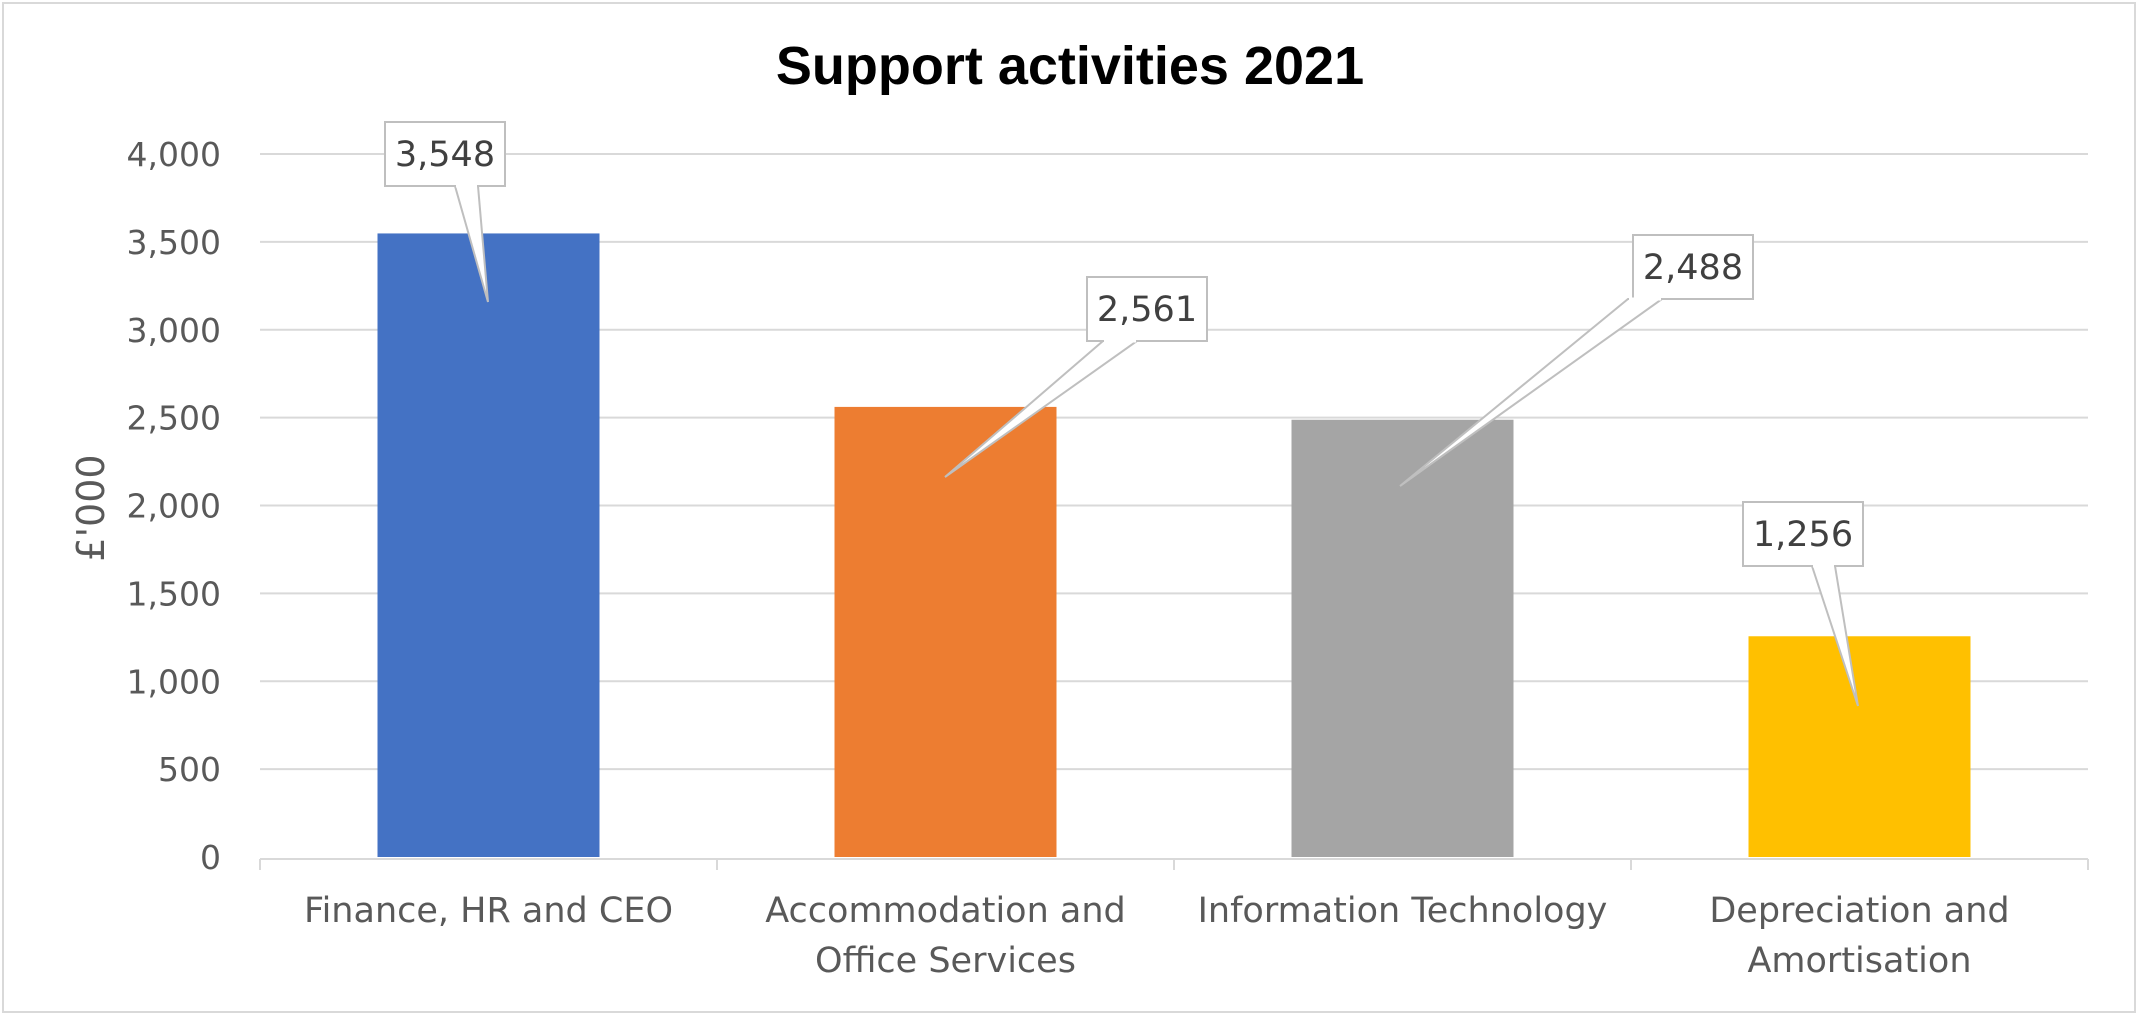 The height and width of the screenshot is (1017, 2140). I want to click on data-label: 2,488, so click(1693, 268).